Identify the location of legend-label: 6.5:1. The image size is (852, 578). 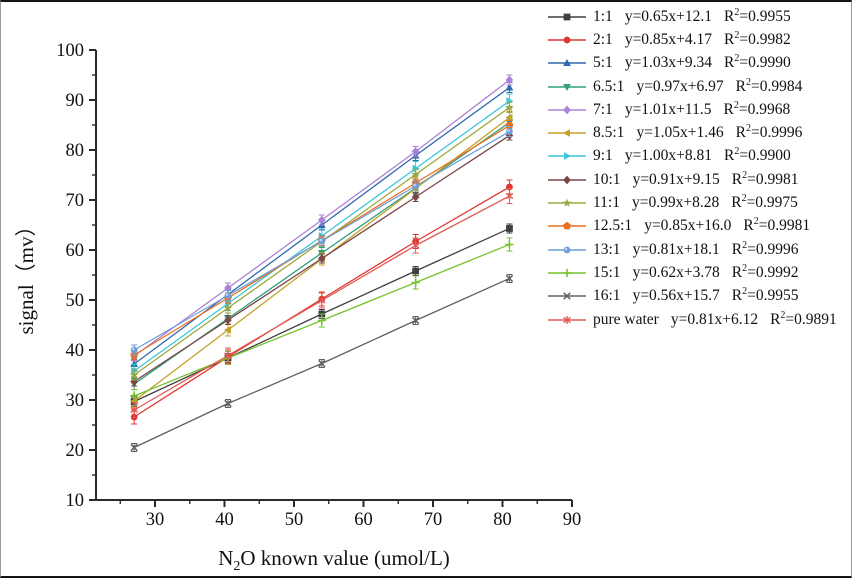
(609, 86).